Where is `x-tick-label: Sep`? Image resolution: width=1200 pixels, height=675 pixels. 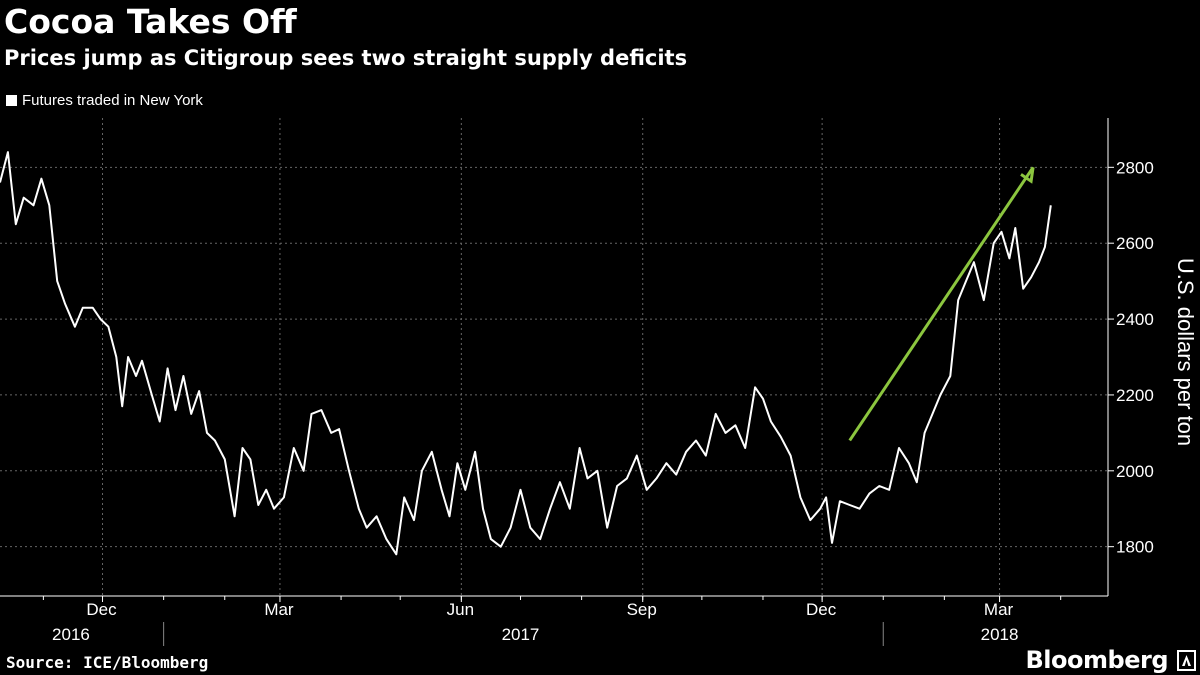
x-tick-label: Sep is located at coordinates (642, 609).